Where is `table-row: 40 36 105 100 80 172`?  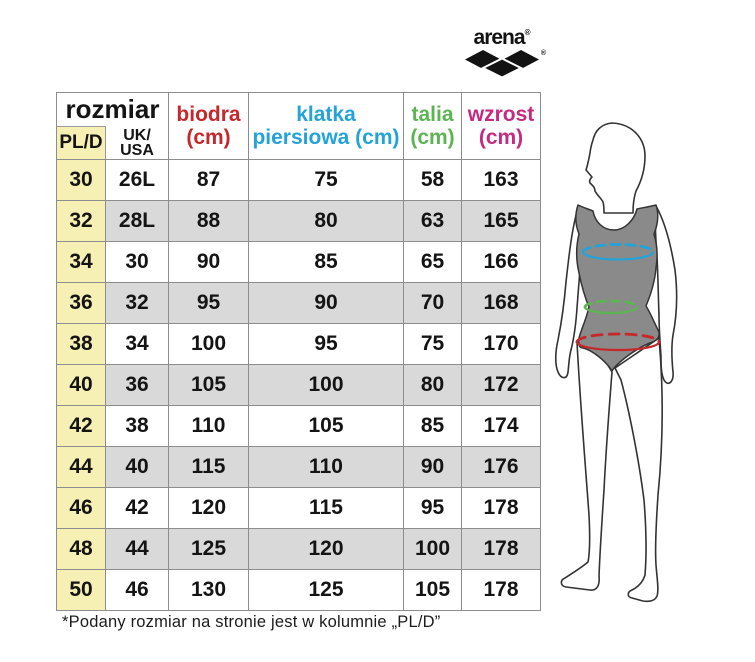
table-row: 40 36 105 100 80 172 is located at coordinates (298, 385).